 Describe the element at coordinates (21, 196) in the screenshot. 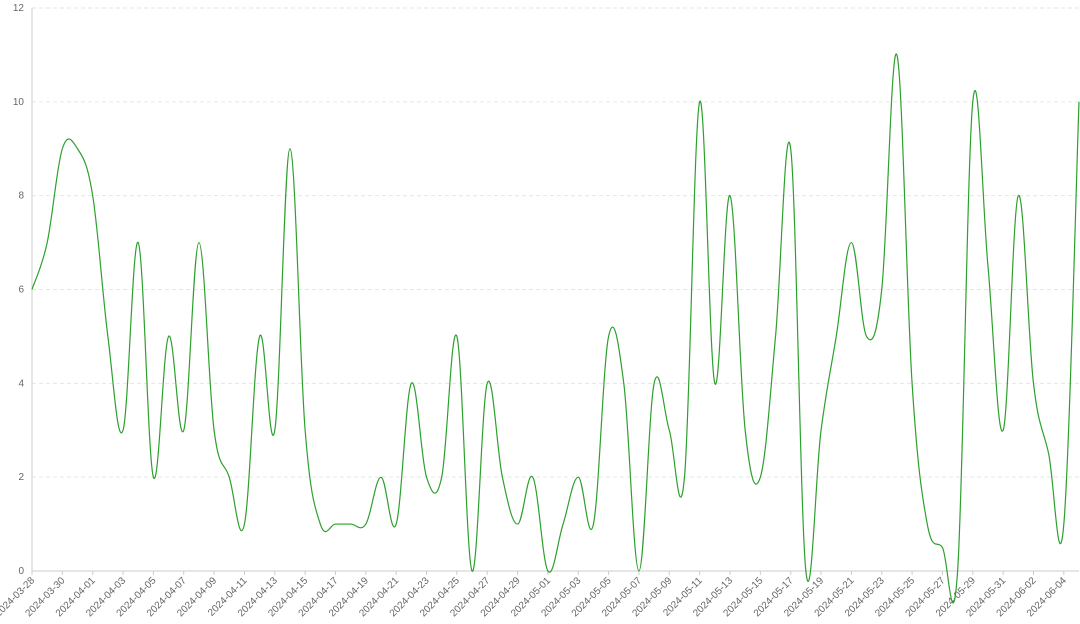

I see `y-tick-label: 8` at that location.